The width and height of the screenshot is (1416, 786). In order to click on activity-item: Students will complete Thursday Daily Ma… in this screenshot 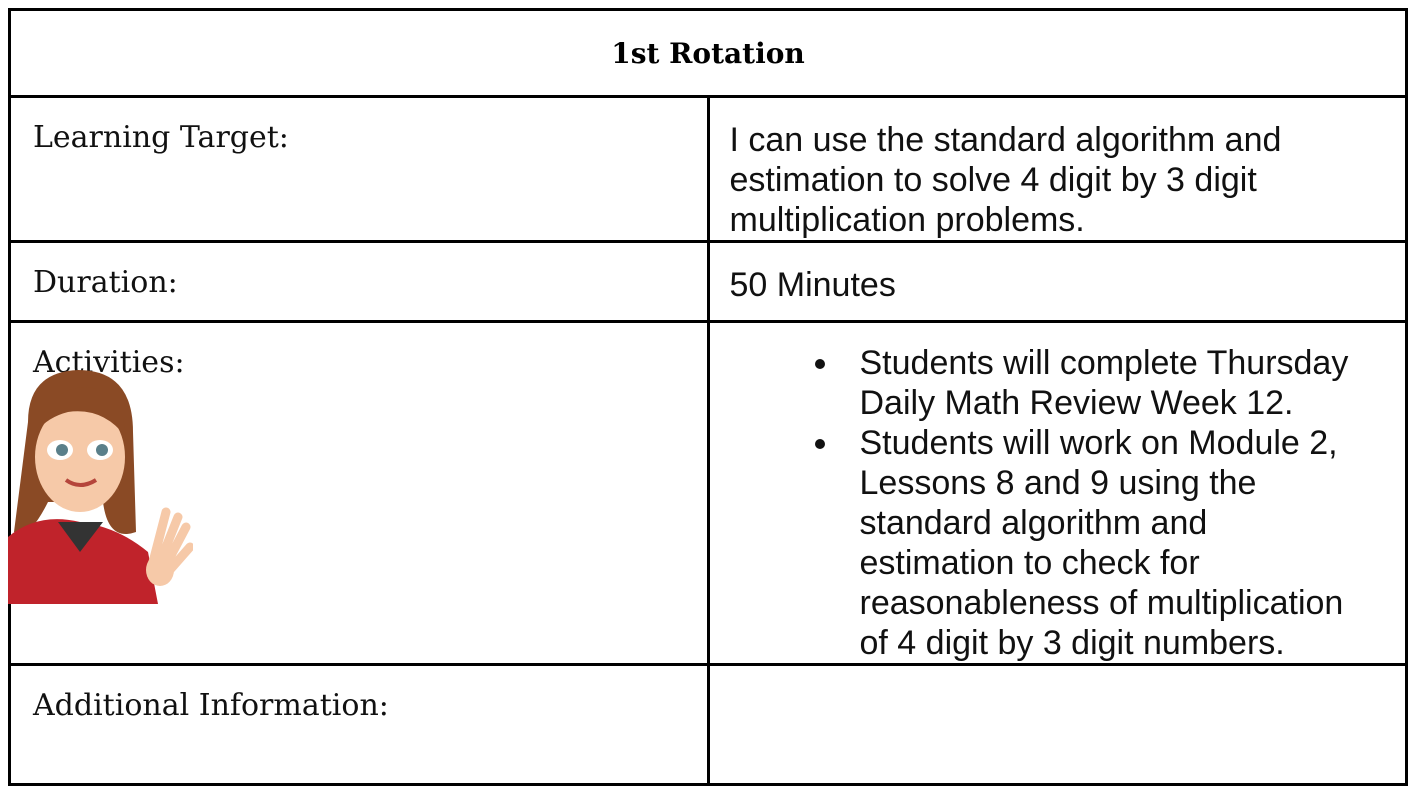, I will do `click(1104, 383)`.